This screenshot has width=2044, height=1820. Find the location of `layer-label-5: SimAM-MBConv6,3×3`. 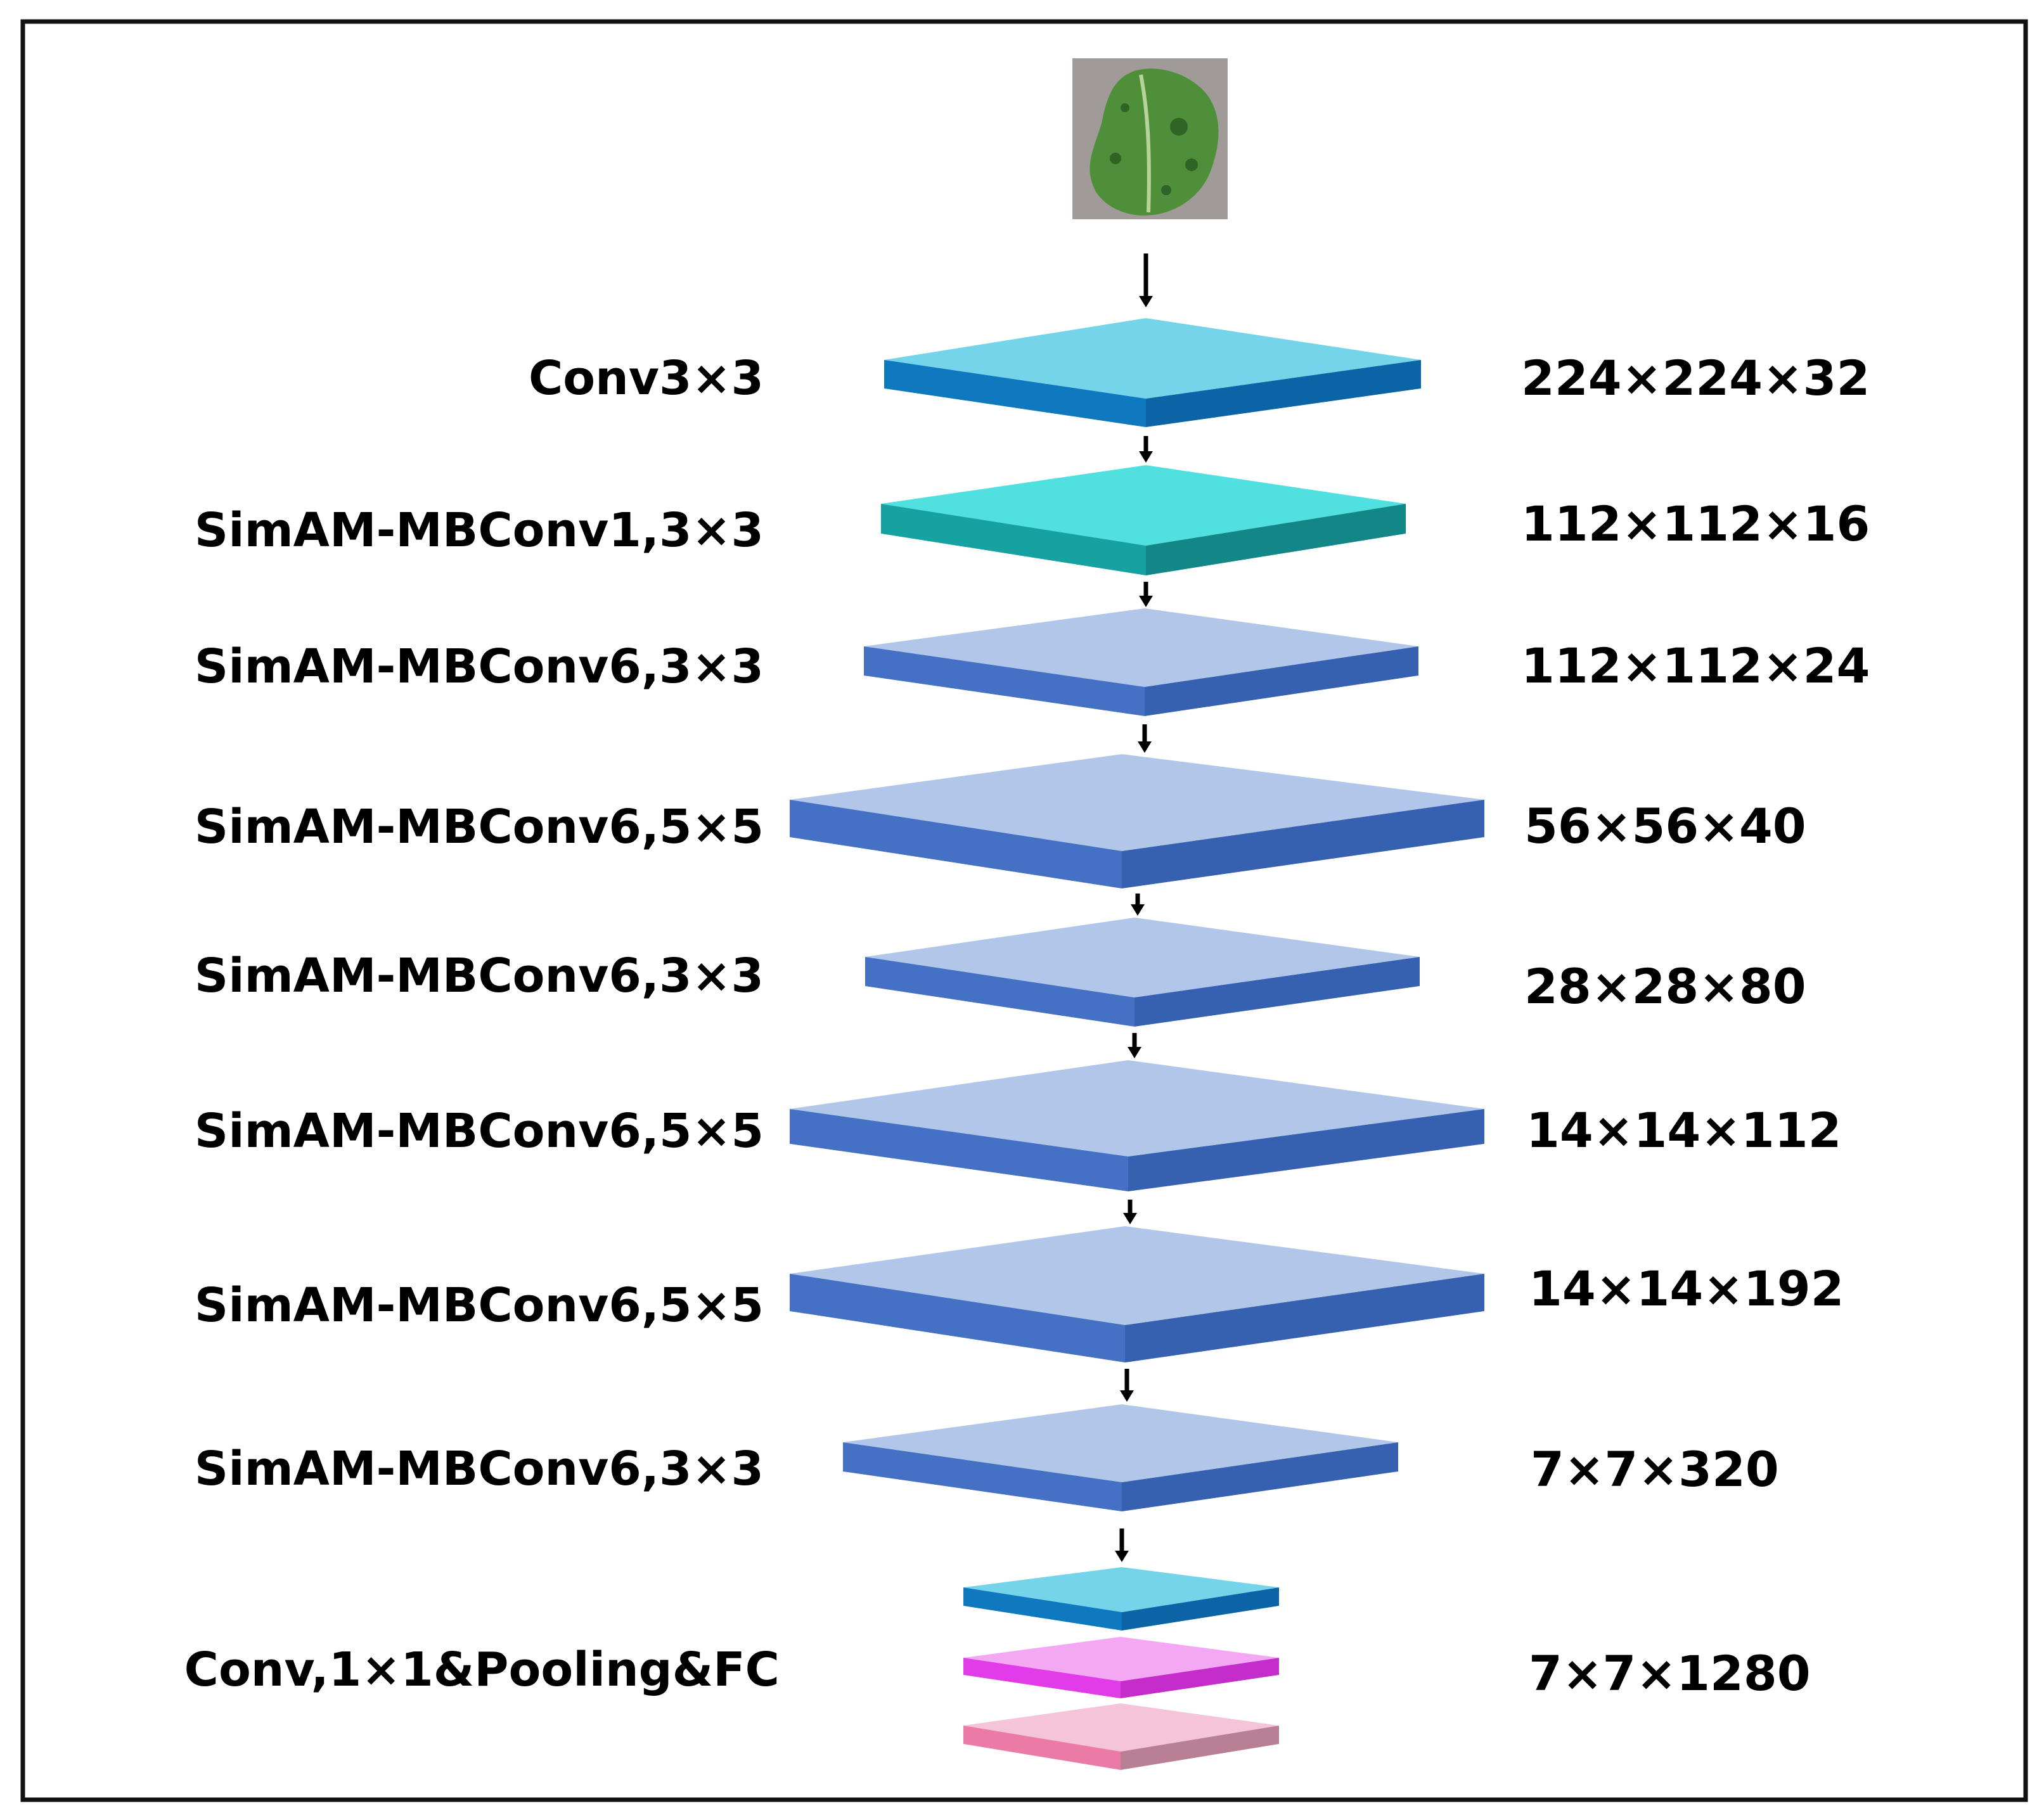

layer-label-5: SimAM-MBConv6,3×3 is located at coordinates (479, 976).